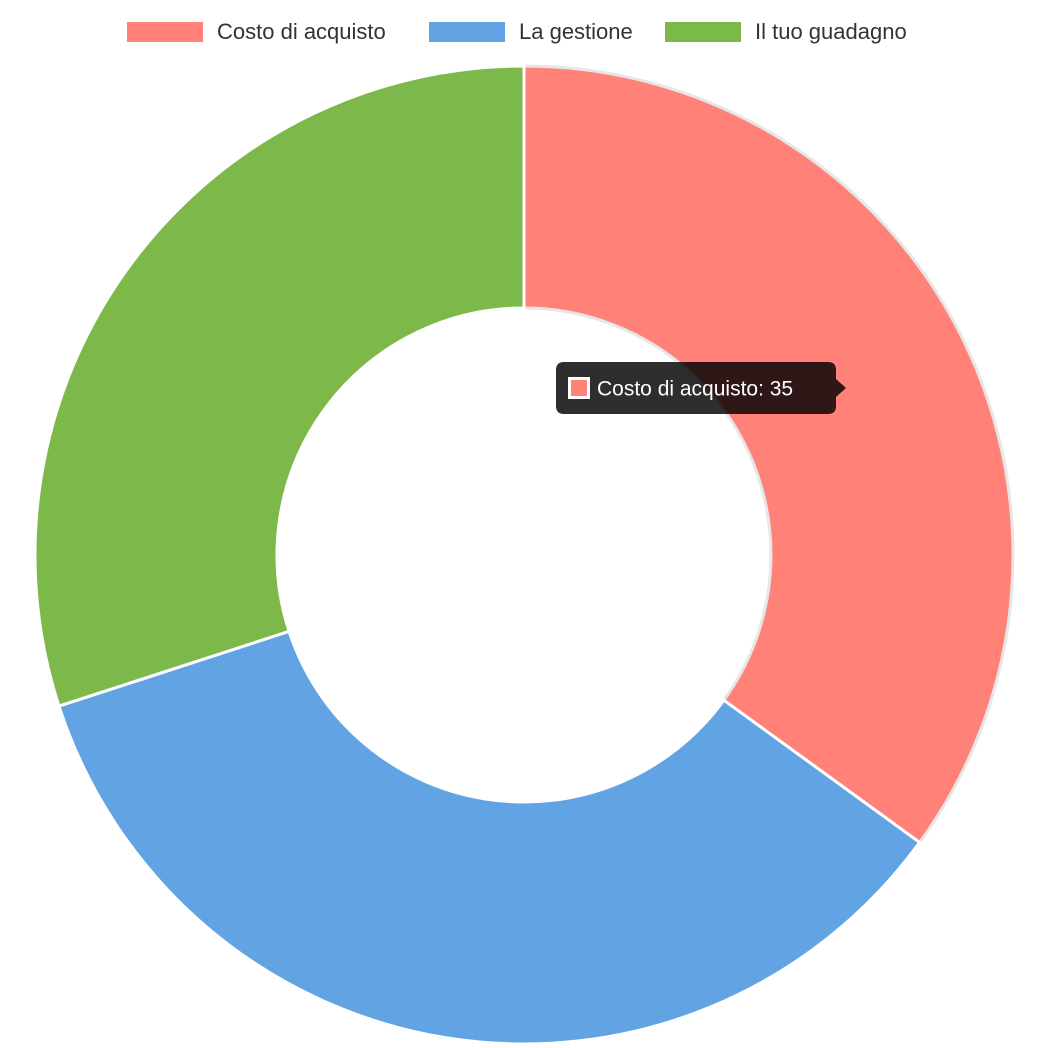  Describe the element at coordinates (831, 31) in the screenshot. I see `legend-label: Il tuo guadagno` at that location.